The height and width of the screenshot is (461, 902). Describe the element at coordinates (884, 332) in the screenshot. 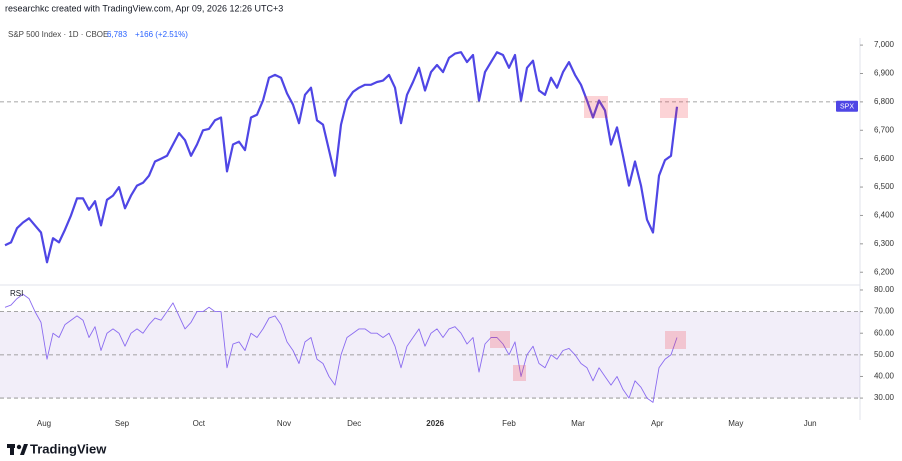

I see `y-tick-label: 60.00` at that location.